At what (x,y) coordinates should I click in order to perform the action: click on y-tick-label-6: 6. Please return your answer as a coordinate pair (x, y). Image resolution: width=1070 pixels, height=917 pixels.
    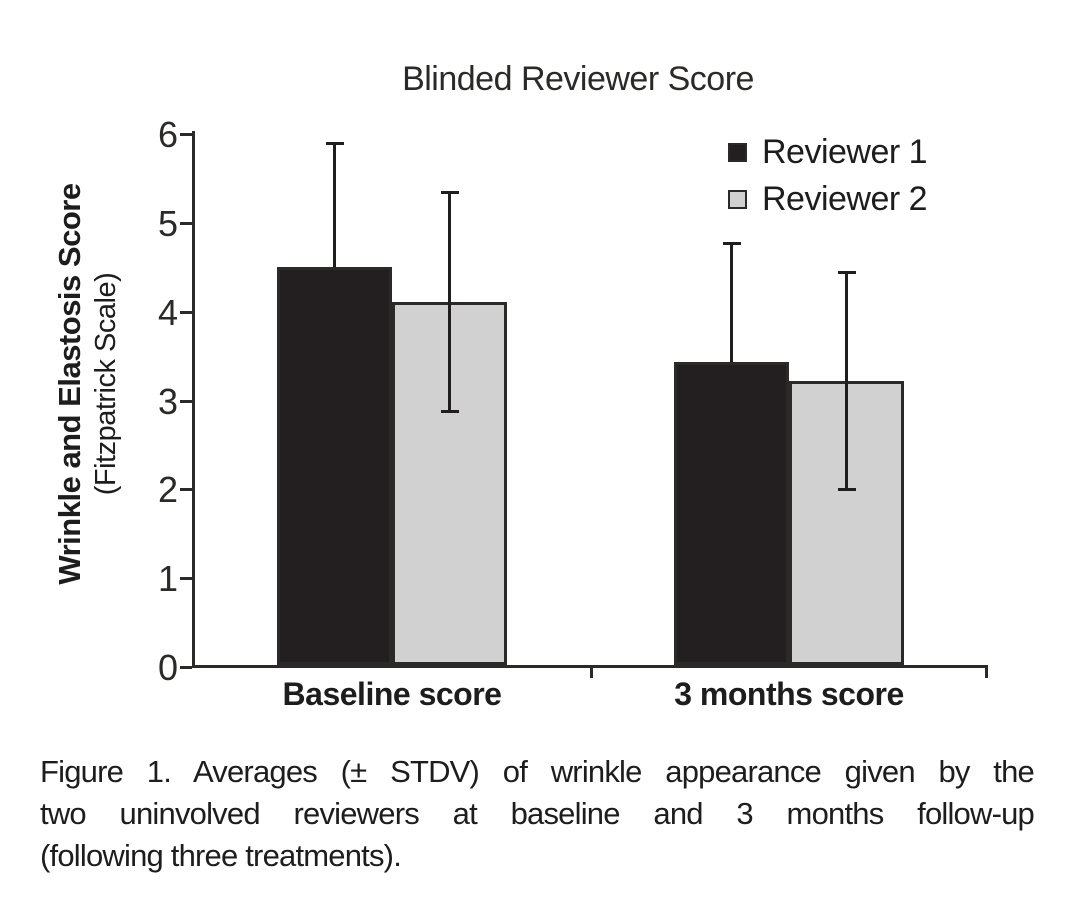
    Looking at the image, I should click on (167, 134).